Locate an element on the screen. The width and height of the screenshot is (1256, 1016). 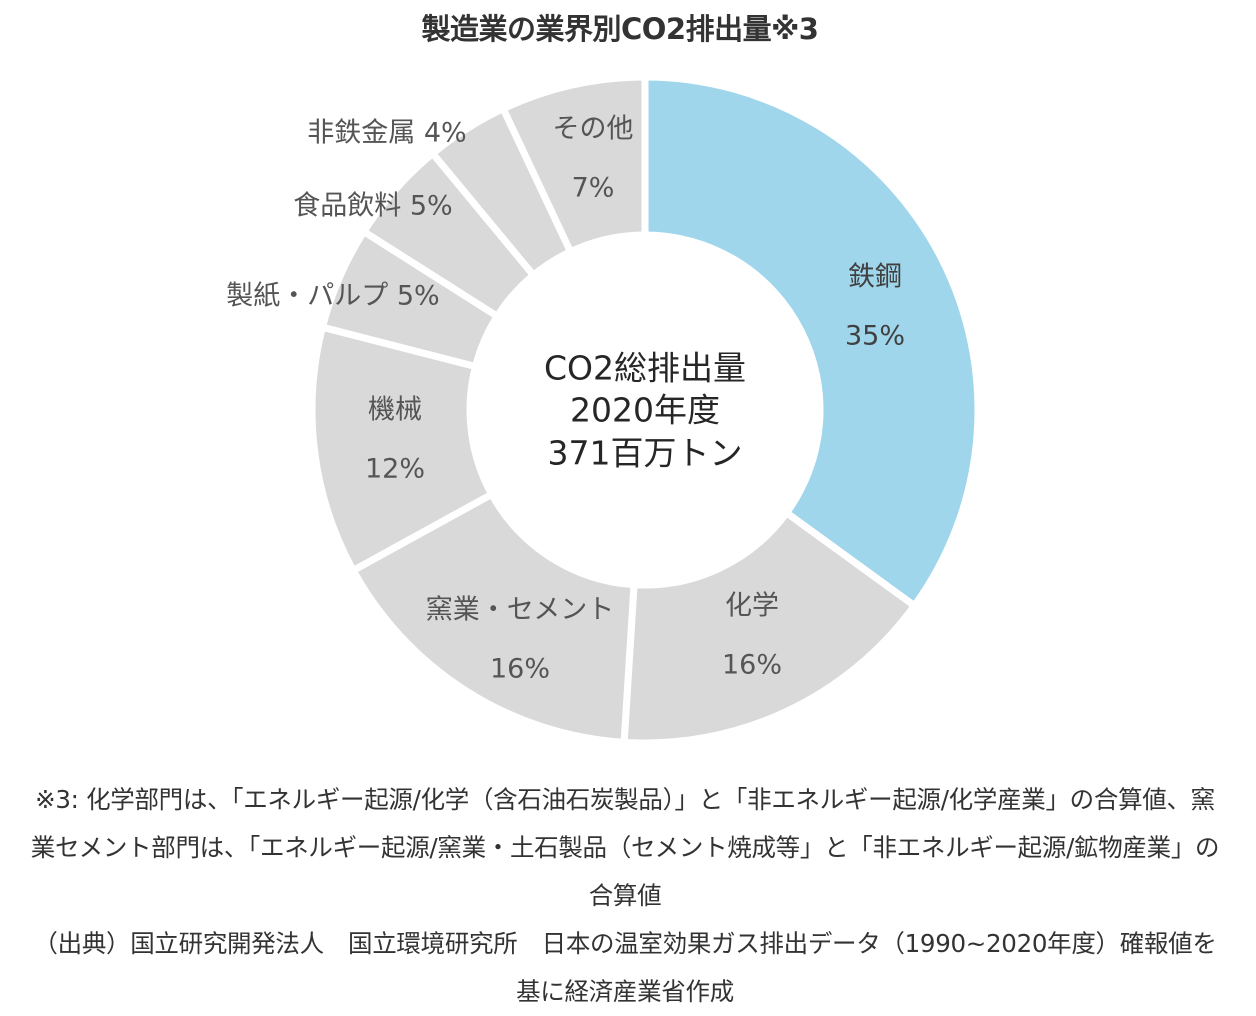
slice-label-value: 35% is located at coordinates (875, 336).